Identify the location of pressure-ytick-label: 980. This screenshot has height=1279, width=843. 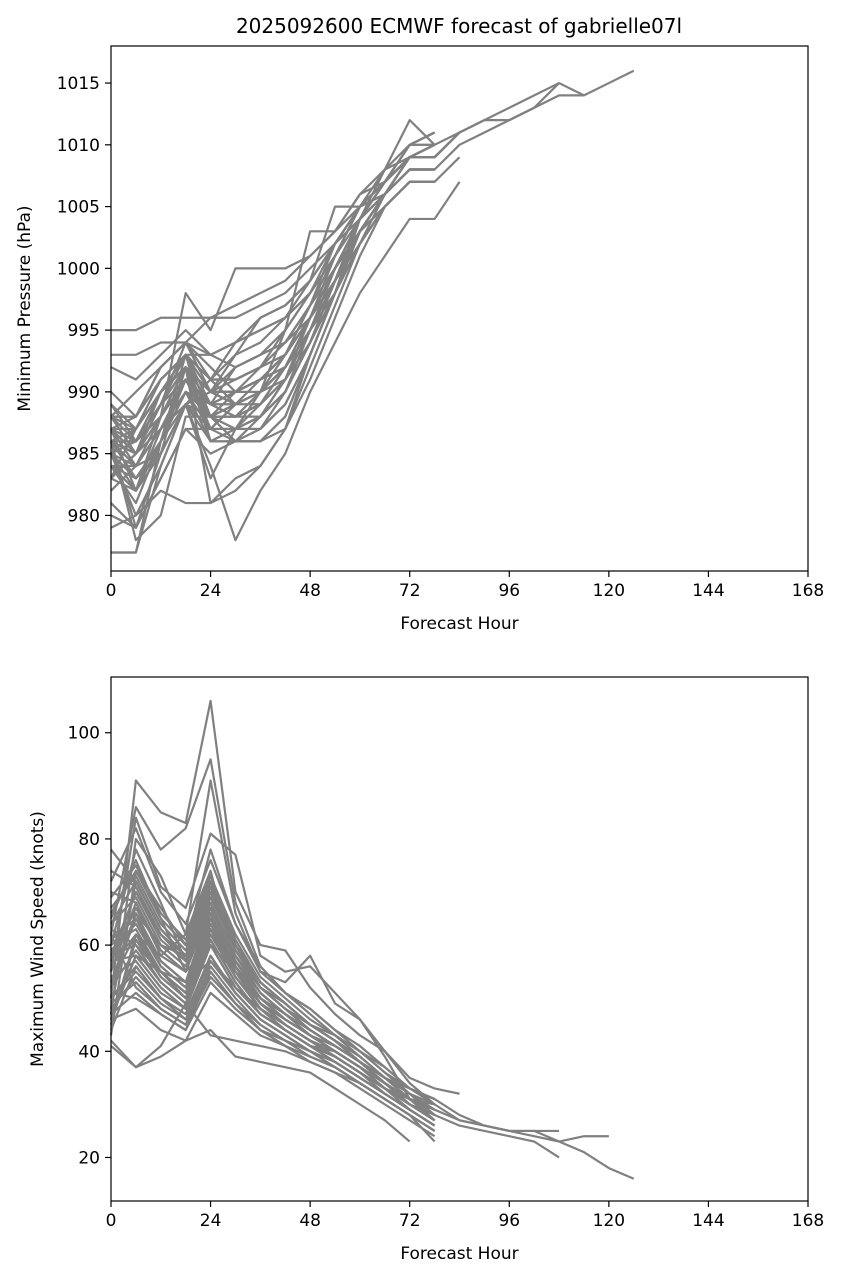
(84, 516).